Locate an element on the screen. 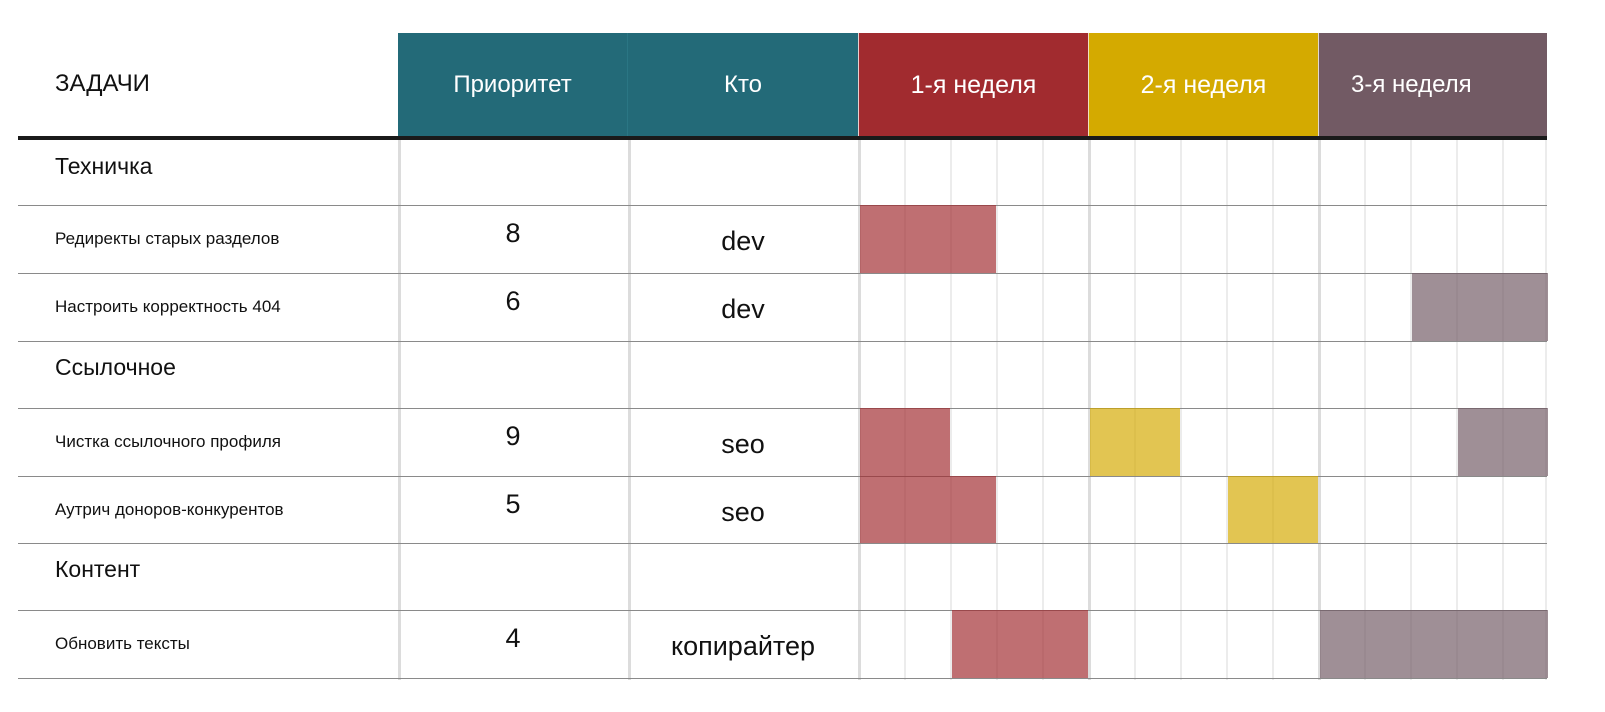 Image resolution: width=1605 pixels, height=712 pixels. who-header-label: Кто is located at coordinates (743, 84).